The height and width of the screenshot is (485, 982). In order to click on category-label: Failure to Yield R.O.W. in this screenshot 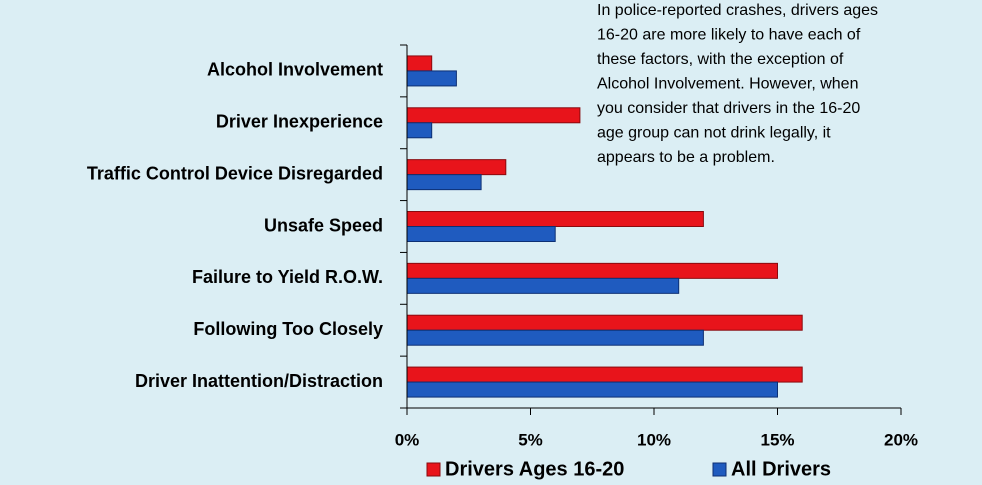, I will do `click(287, 277)`.